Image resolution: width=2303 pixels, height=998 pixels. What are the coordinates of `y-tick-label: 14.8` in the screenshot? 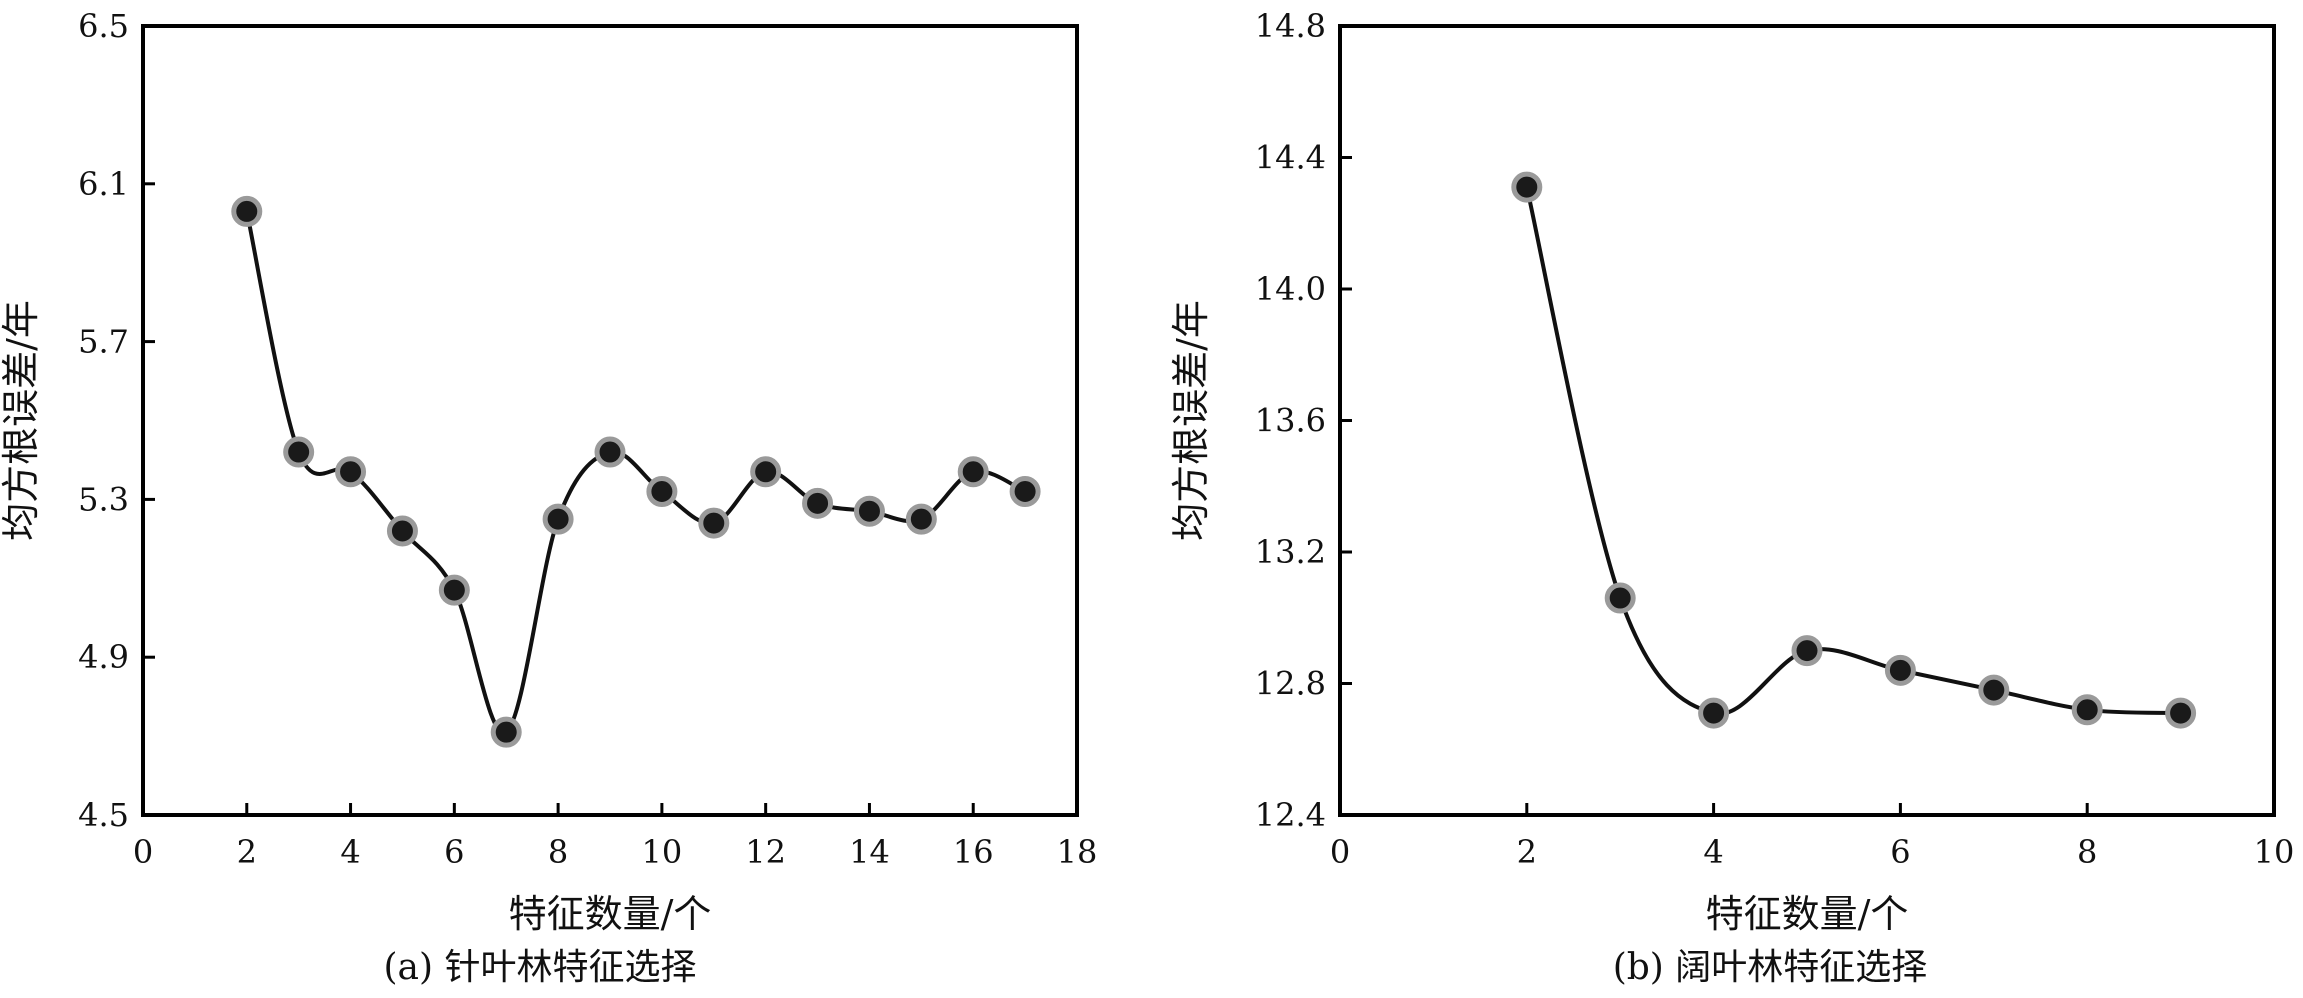 It's located at (1290, 26).